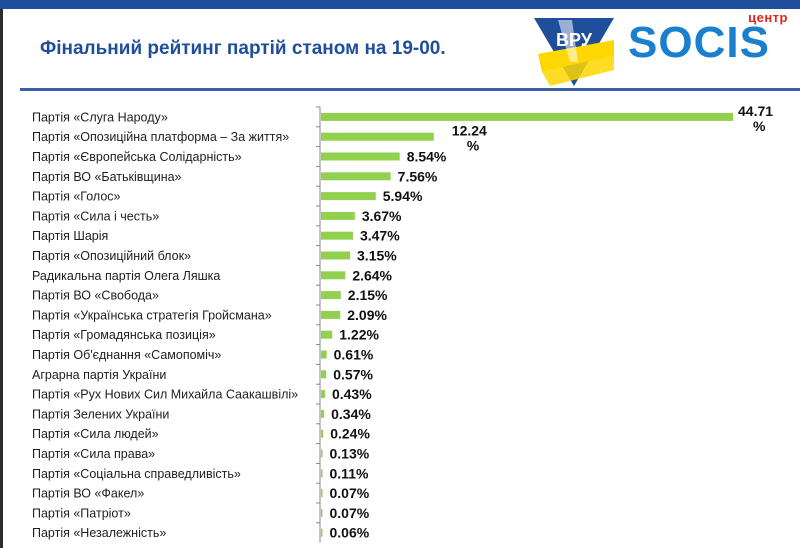 The image size is (800, 548). Describe the element at coordinates (372, 275) in the screenshot. I see `value-label: 2.64%` at that location.